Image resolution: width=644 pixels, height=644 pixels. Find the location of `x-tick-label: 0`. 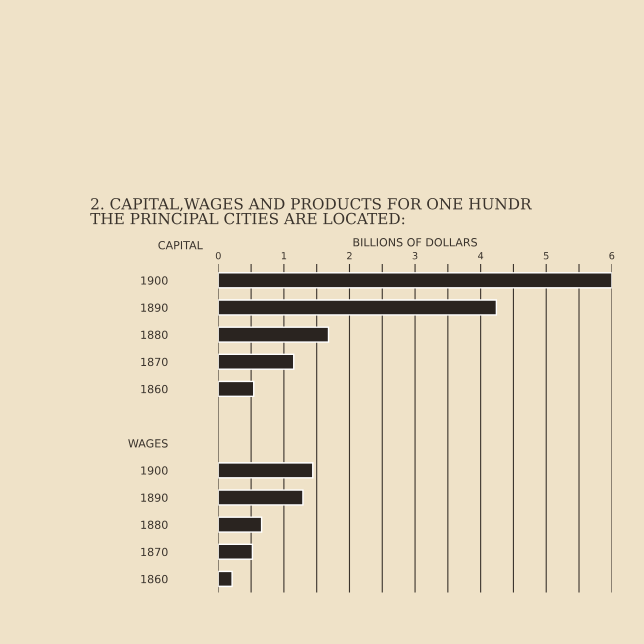

x-tick-label: 0 is located at coordinates (218, 256).